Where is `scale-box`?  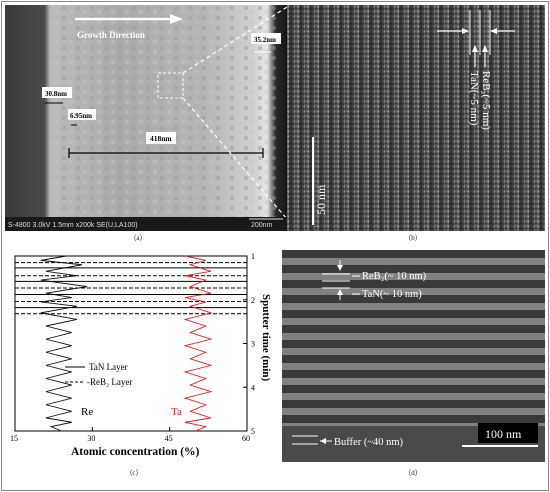 scale-box is located at coordinates (508, 433).